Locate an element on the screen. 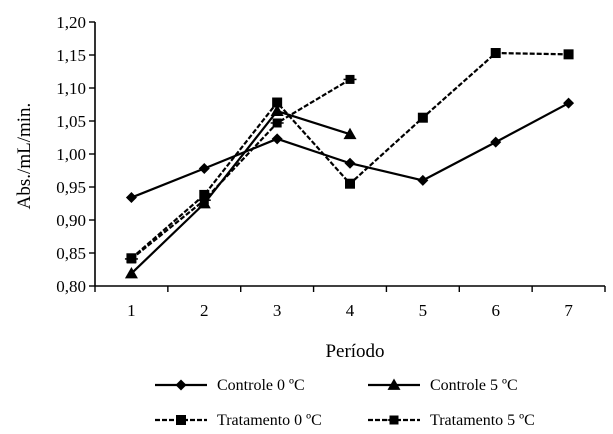 The height and width of the screenshot is (434, 613). legend-label: Controle 0 ºC is located at coordinates (261, 385).